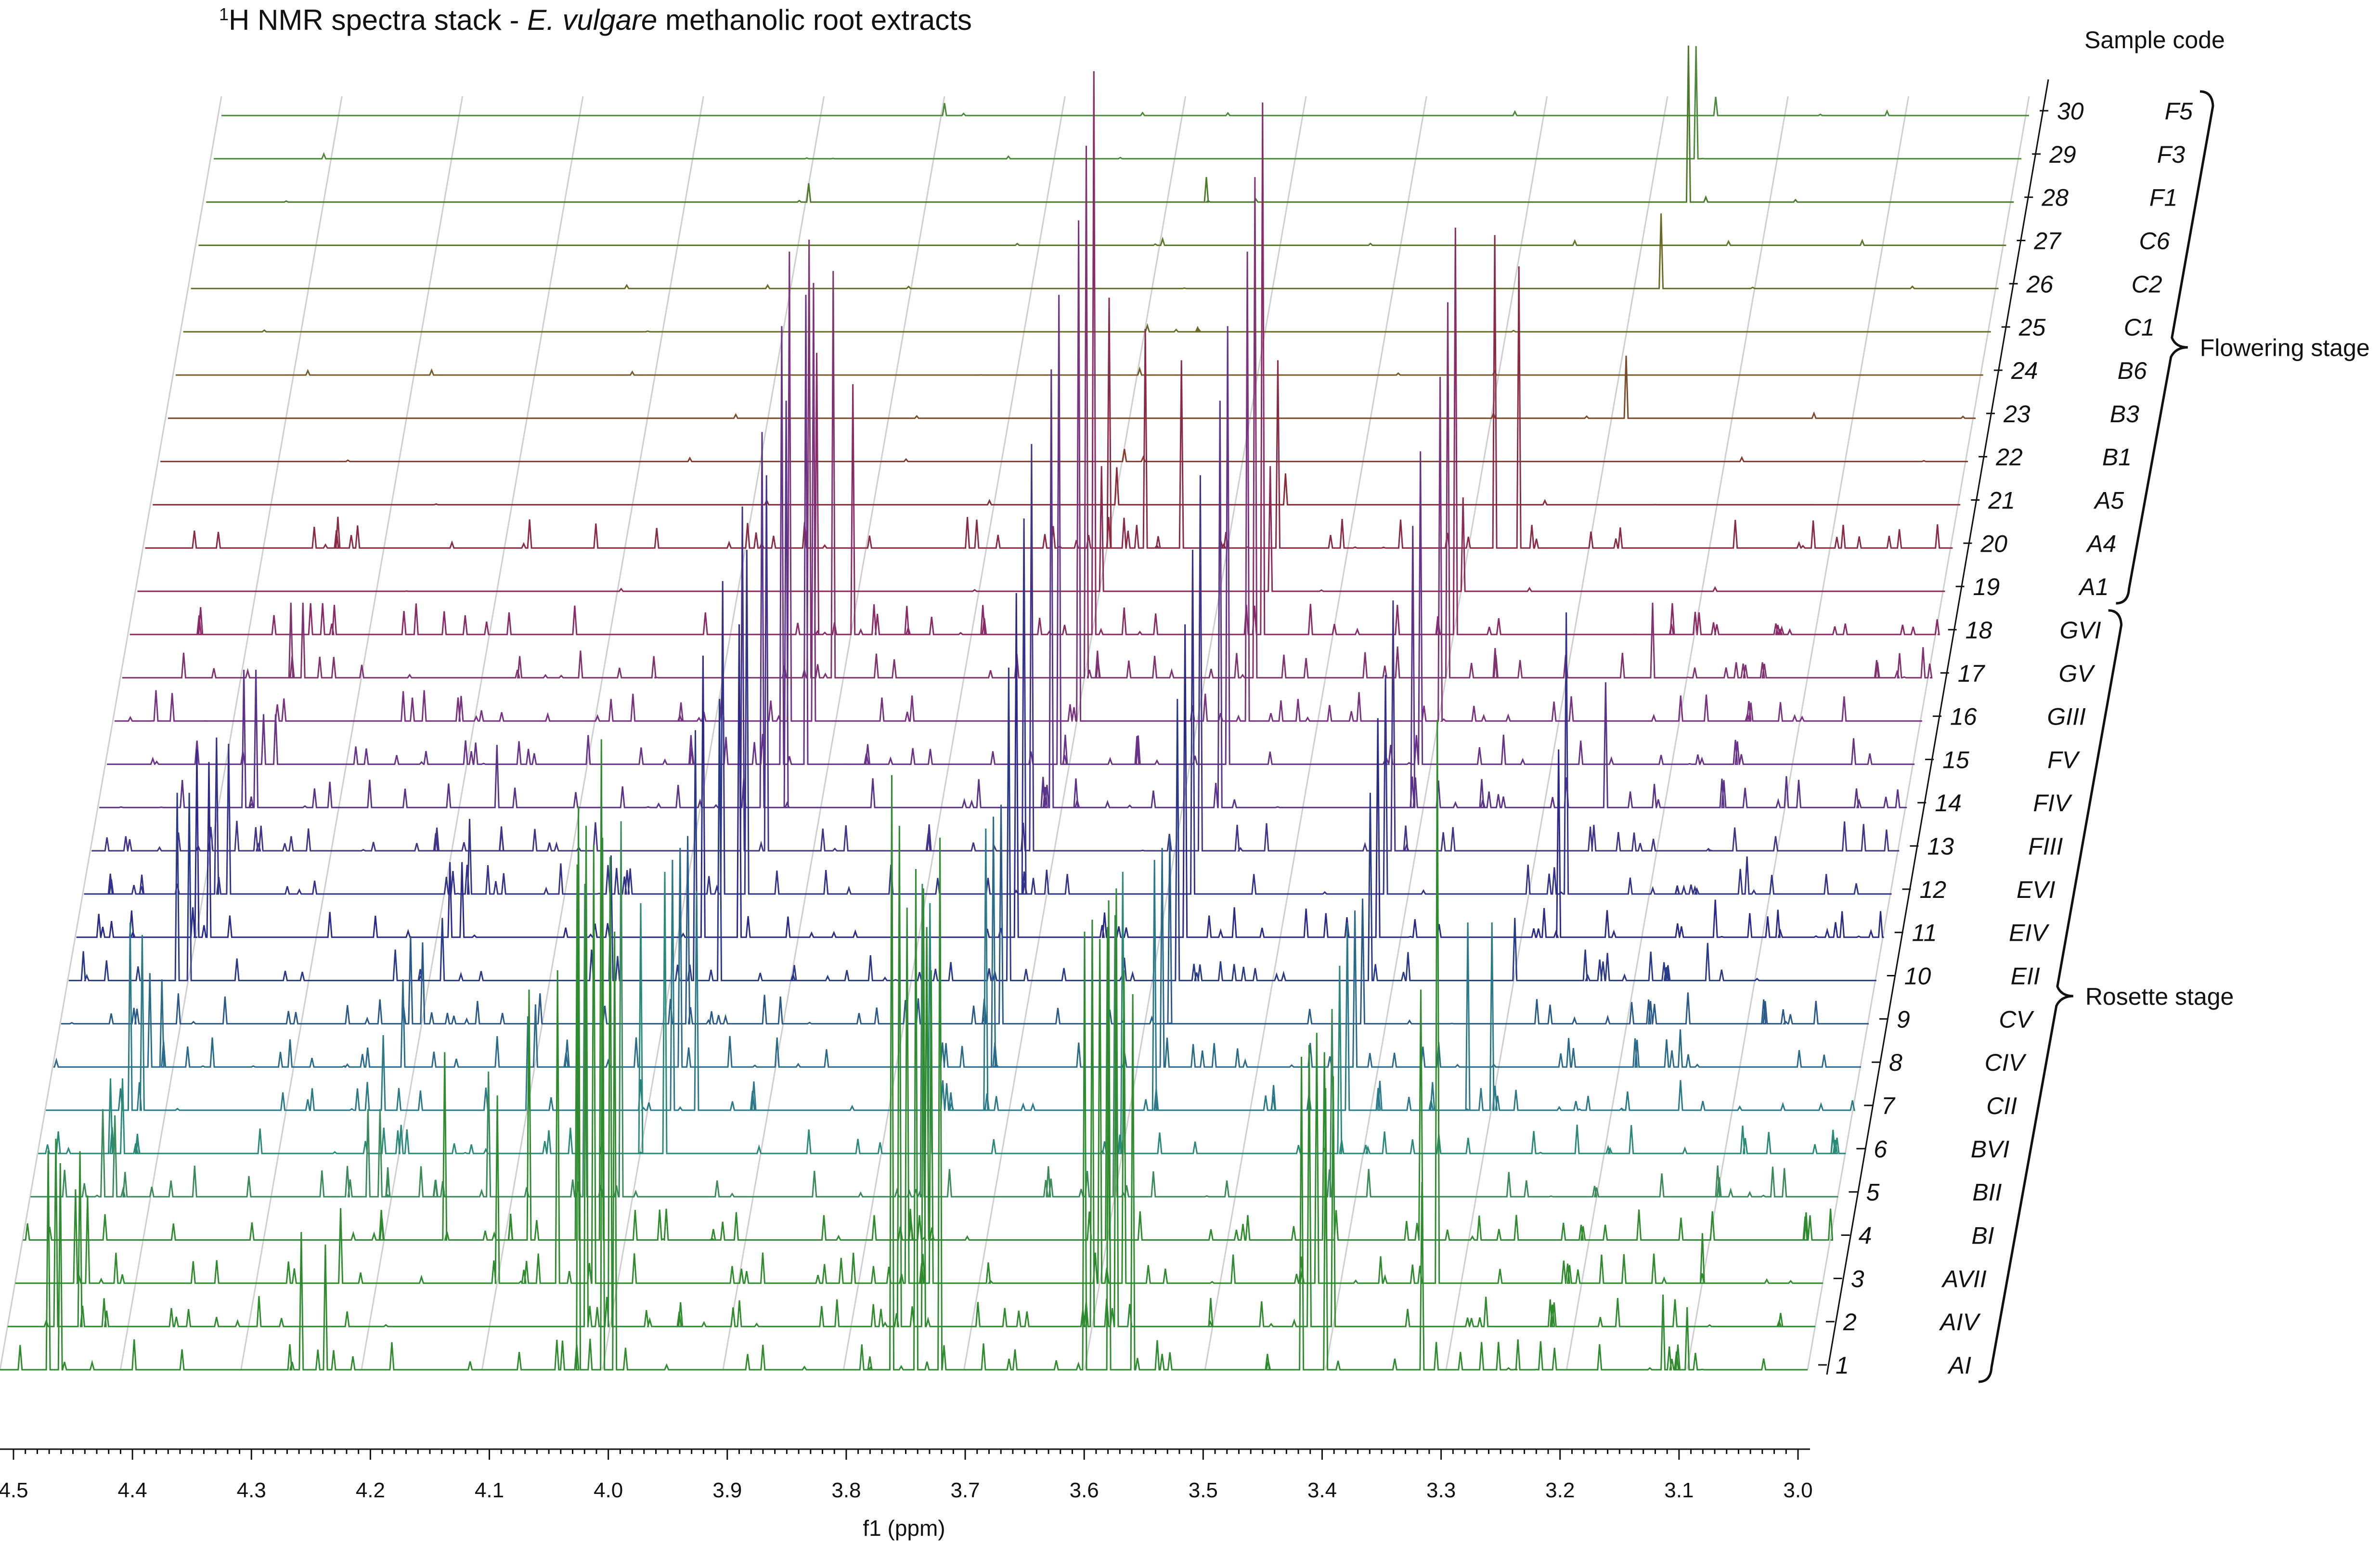 The image size is (2380, 1544). Describe the element at coordinates (2159, 996) in the screenshot. I see `group-label: Rosette stage` at that location.